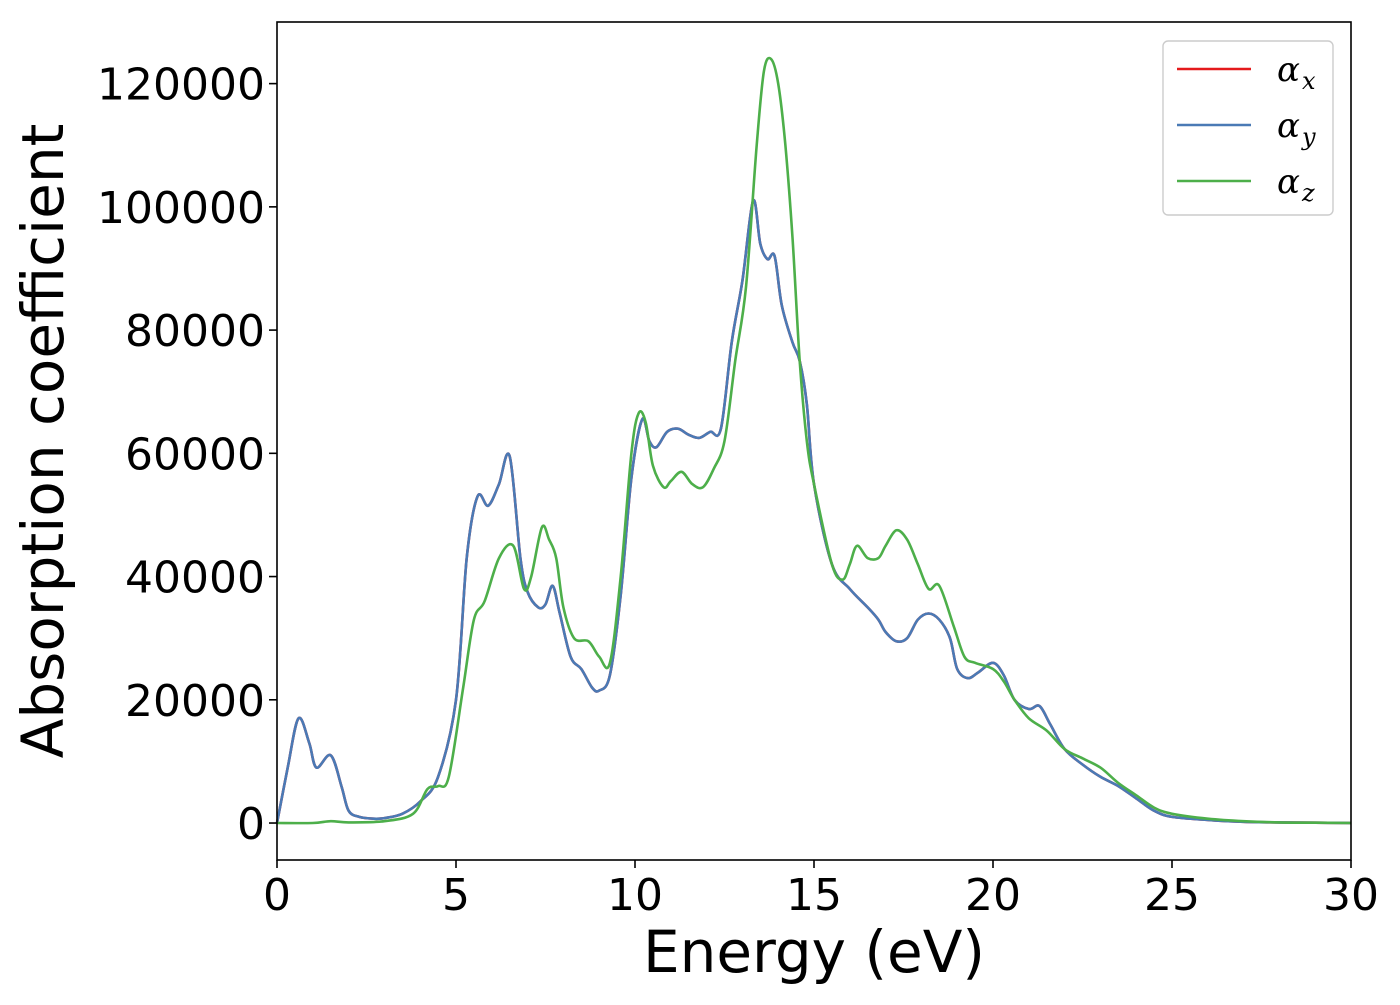 This screenshot has width=1400, height=1005. What do you see at coordinates (43, 441) in the screenshot?
I see `y-axis-title: Absorption coefficient` at bounding box center [43, 441].